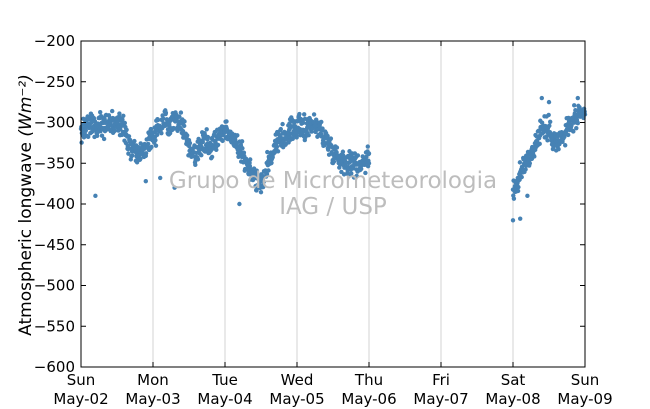  Describe the element at coordinates (368, 380) in the screenshot. I see `x-tick-label-day: Thu` at that location.